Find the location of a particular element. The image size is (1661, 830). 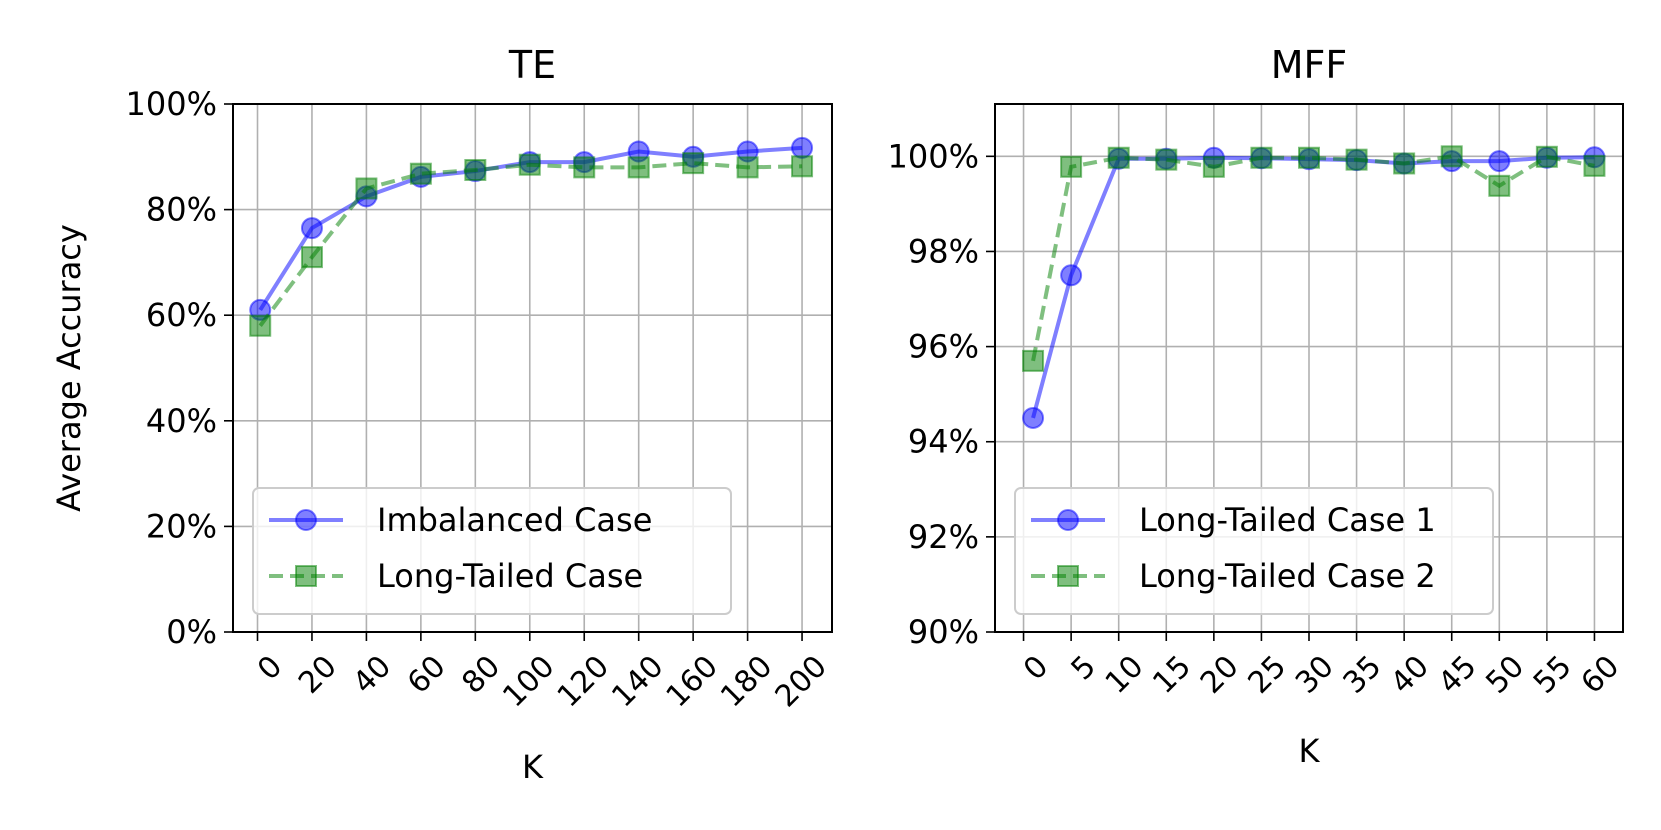

x-tick-label: 160 is located at coordinates (692, 681).